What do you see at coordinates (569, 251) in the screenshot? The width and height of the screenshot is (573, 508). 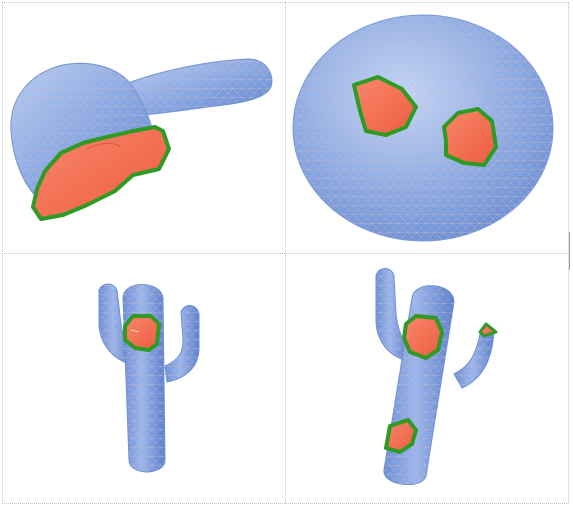 I see `edge-tick` at bounding box center [569, 251].